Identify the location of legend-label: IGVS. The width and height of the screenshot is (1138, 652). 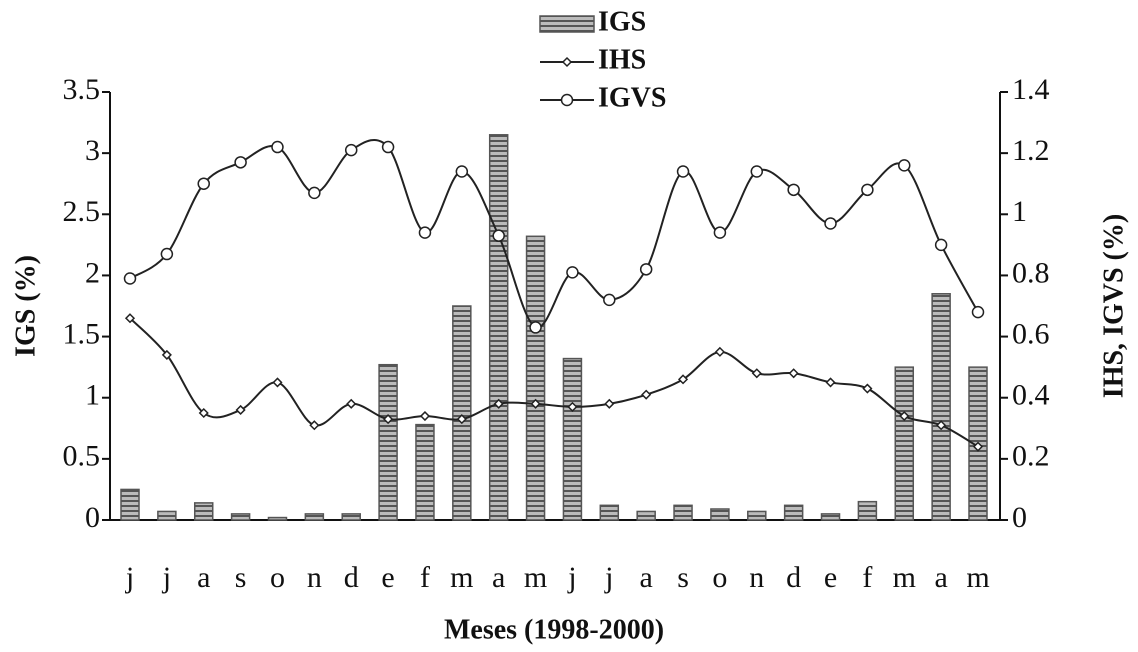
(632, 97).